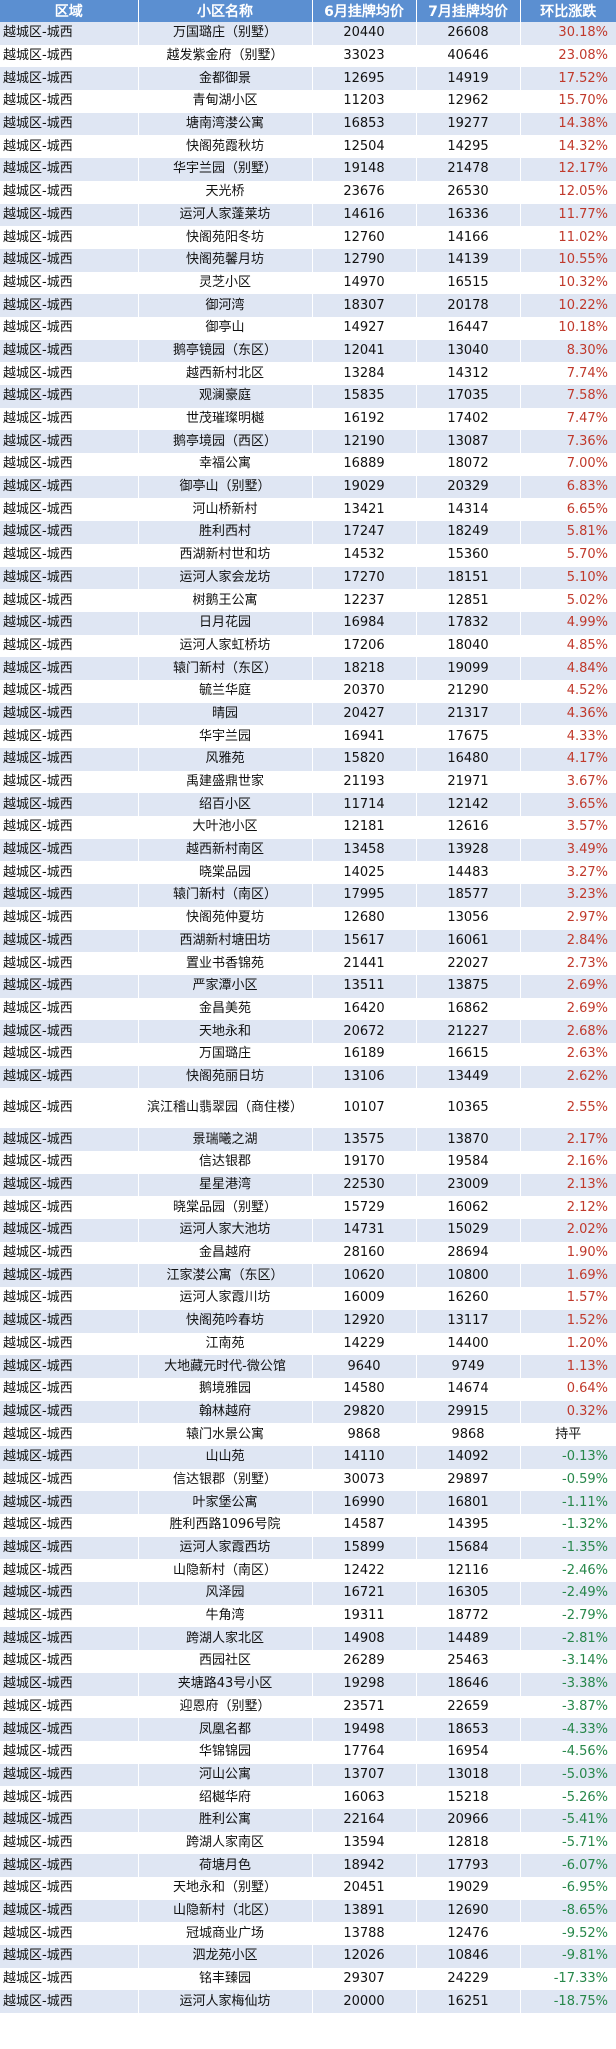 Image resolution: width=616 pixels, height=2049 pixels. I want to click on table-row: 越城区-城西 严家潭小区 13511 13875 2.69%, so click(308, 986).